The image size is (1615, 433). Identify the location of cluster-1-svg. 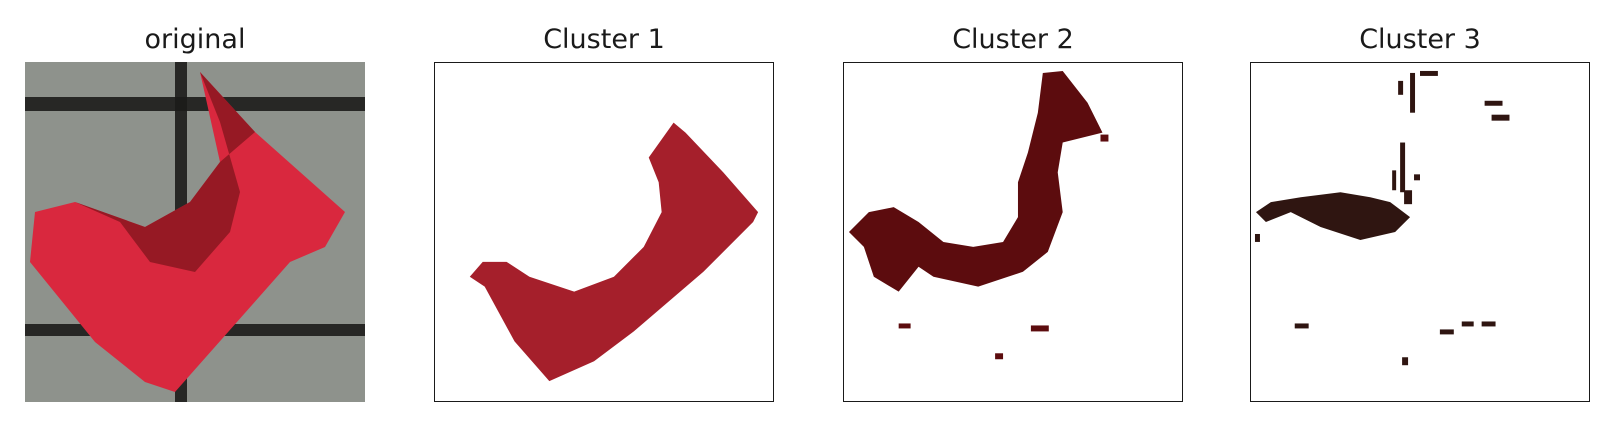
(614, 252).